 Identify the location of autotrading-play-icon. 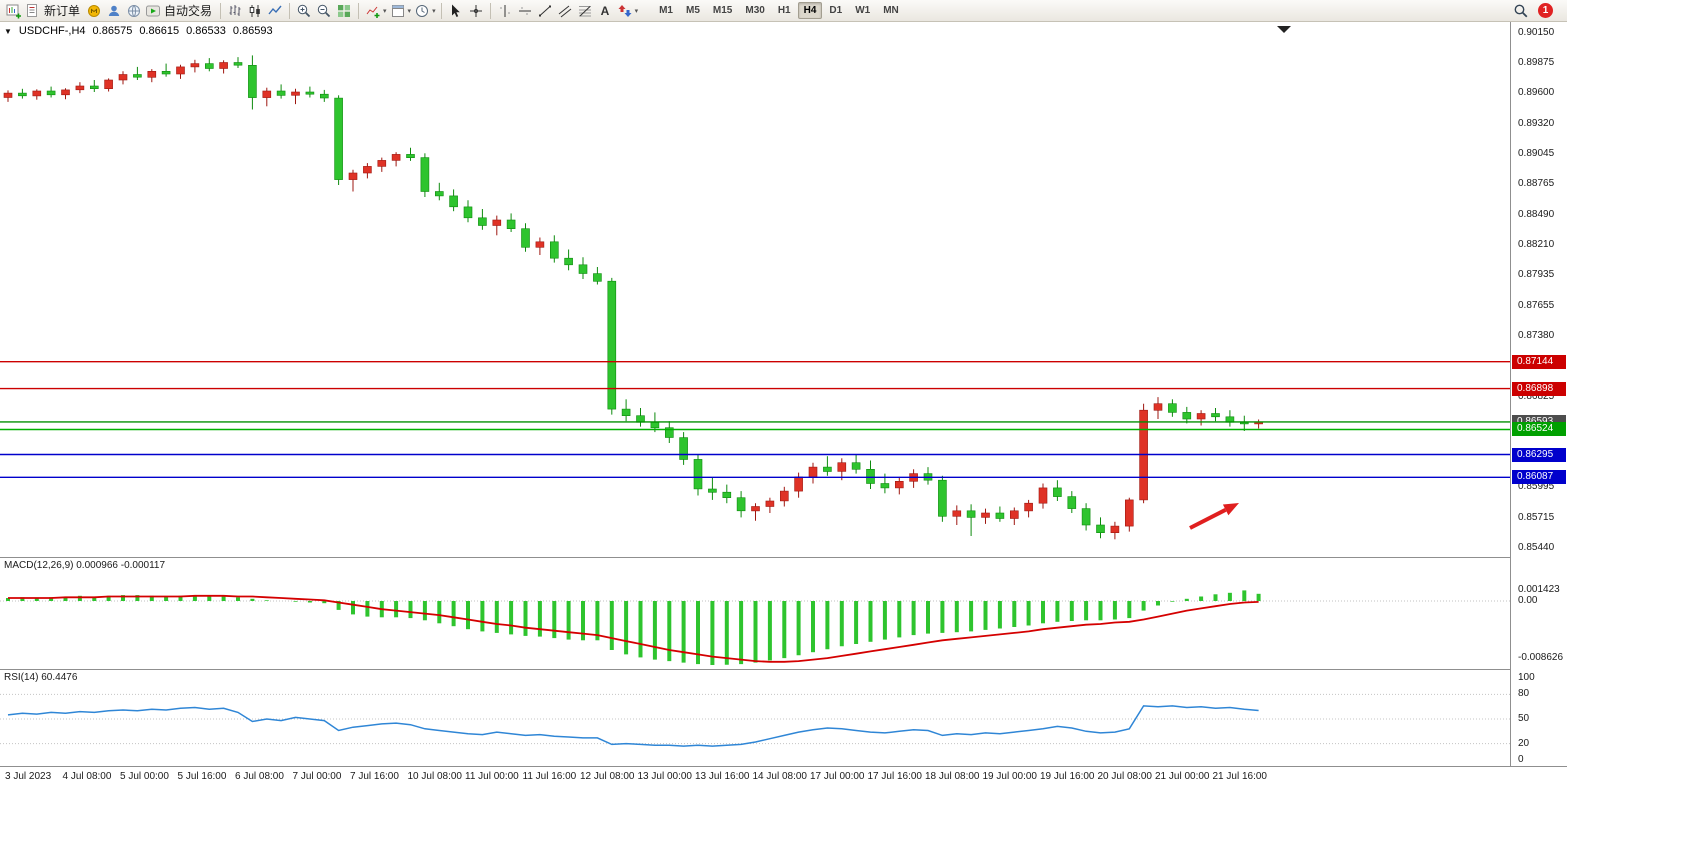
(153, 10).